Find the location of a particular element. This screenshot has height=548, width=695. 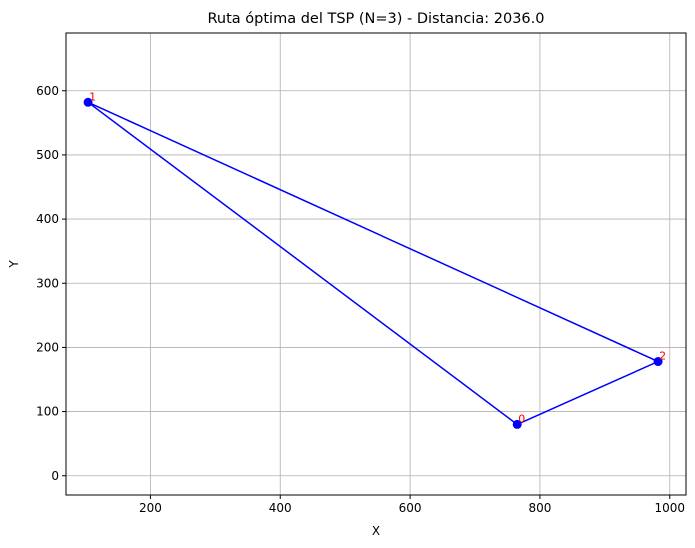

y-tick-label: 100 is located at coordinates (47, 412).